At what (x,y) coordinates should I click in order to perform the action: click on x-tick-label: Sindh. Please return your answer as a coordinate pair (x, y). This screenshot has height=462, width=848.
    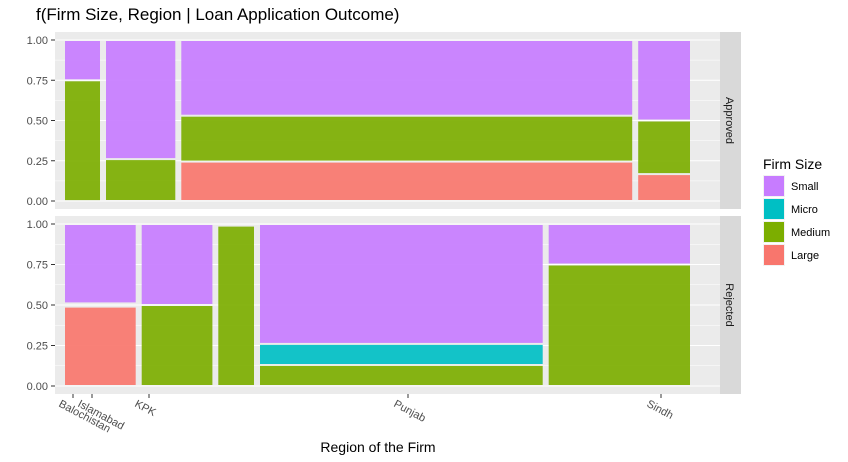
    Looking at the image, I should click on (660, 410).